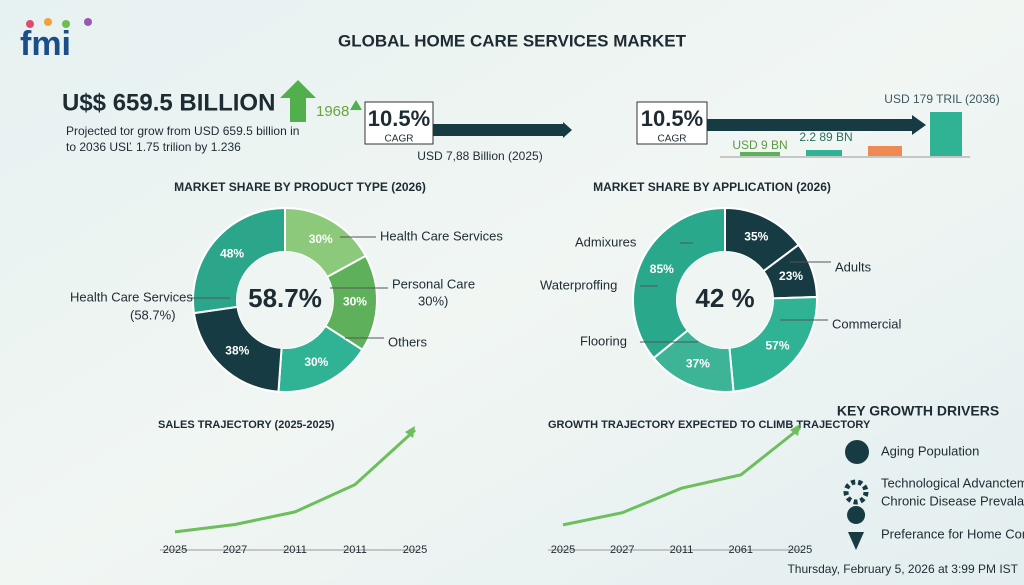 This screenshot has height=585, width=1024. Describe the element at coordinates (930, 450) in the screenshot. I see `driver: Aging Population` at that location.